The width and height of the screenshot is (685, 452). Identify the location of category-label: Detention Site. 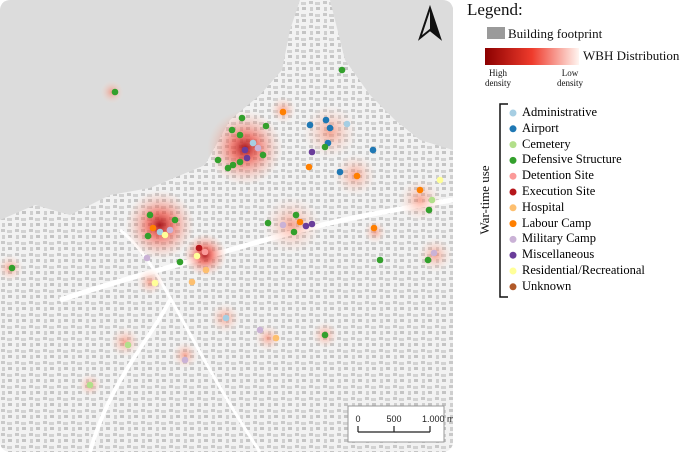
(558, 175).